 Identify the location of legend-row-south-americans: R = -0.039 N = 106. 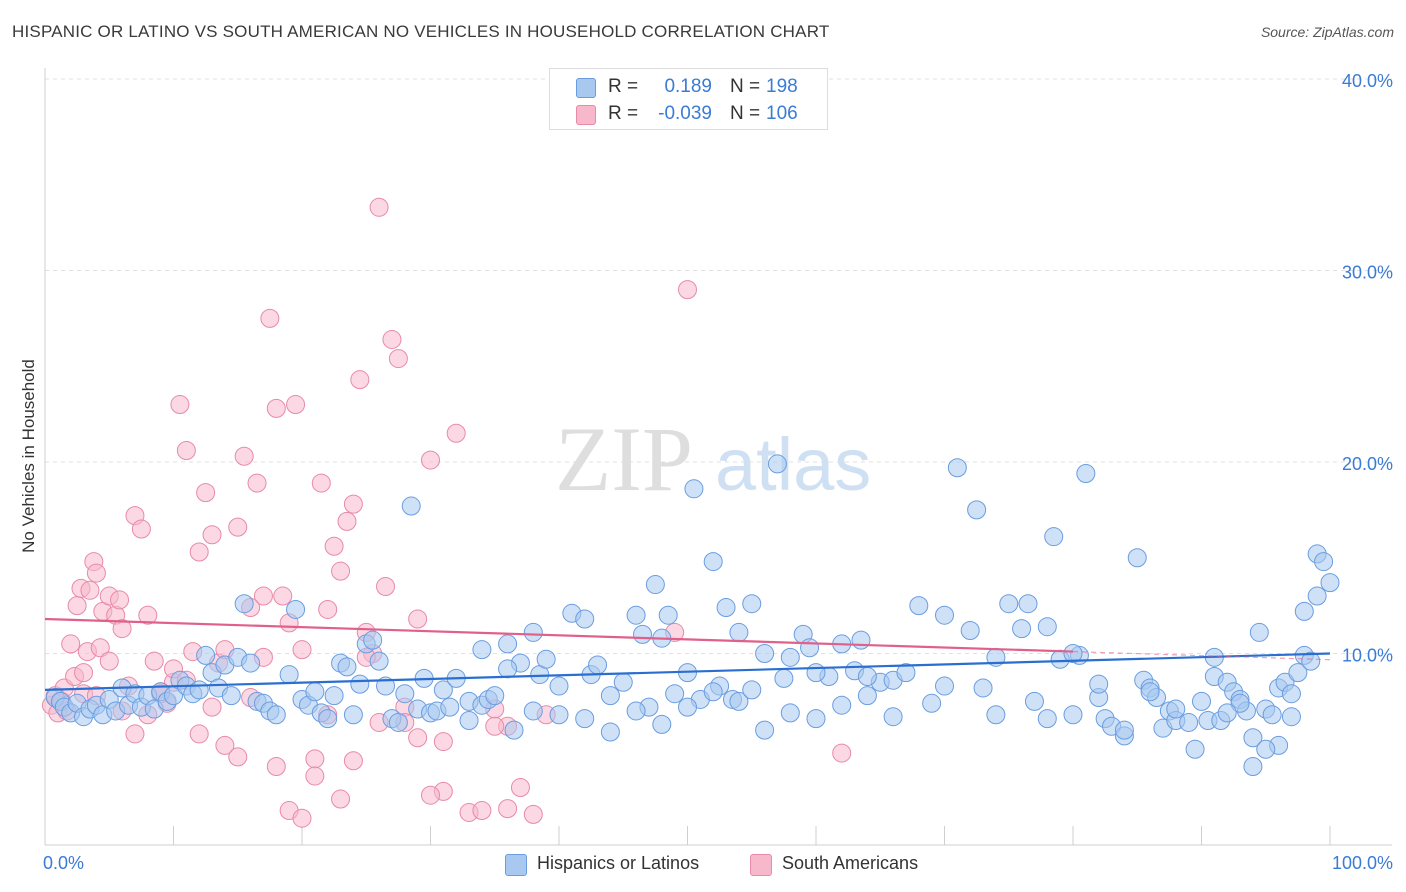
(688, 114).